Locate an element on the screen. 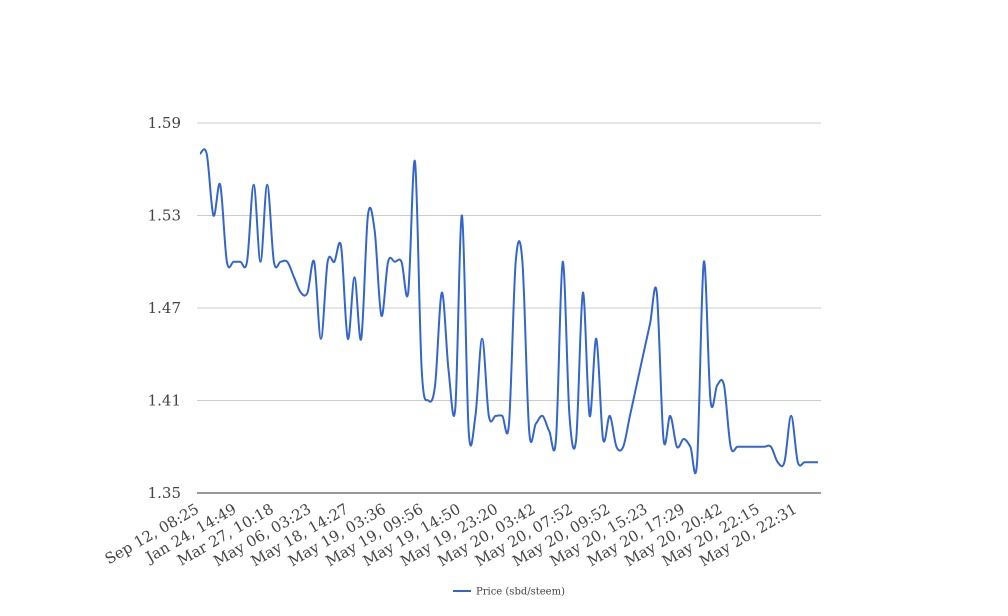 Image resolution: width=1008 pixels, height=616 pixels. y-tick-label: 1.59 is located at coordinates (164, 123).